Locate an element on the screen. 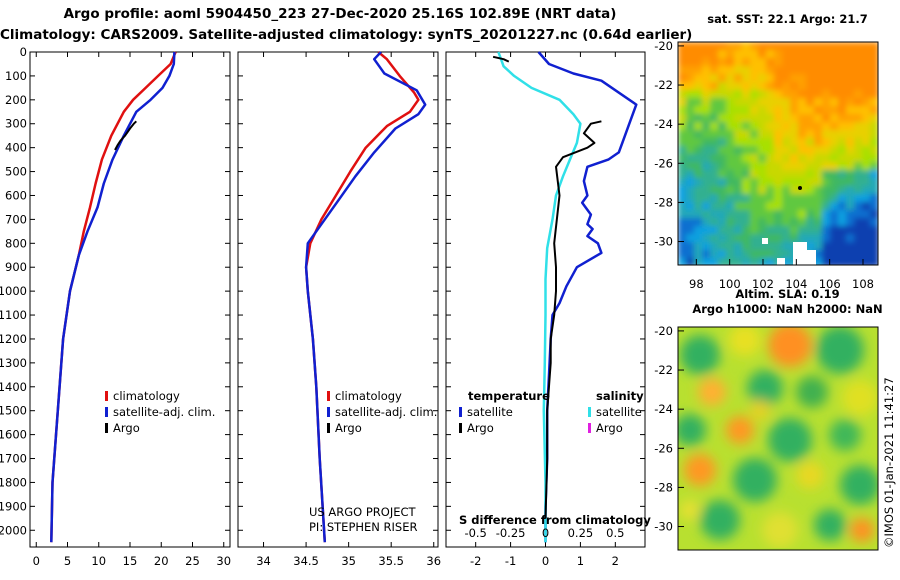  sst-map-frame is located at coordinates (778, 153).